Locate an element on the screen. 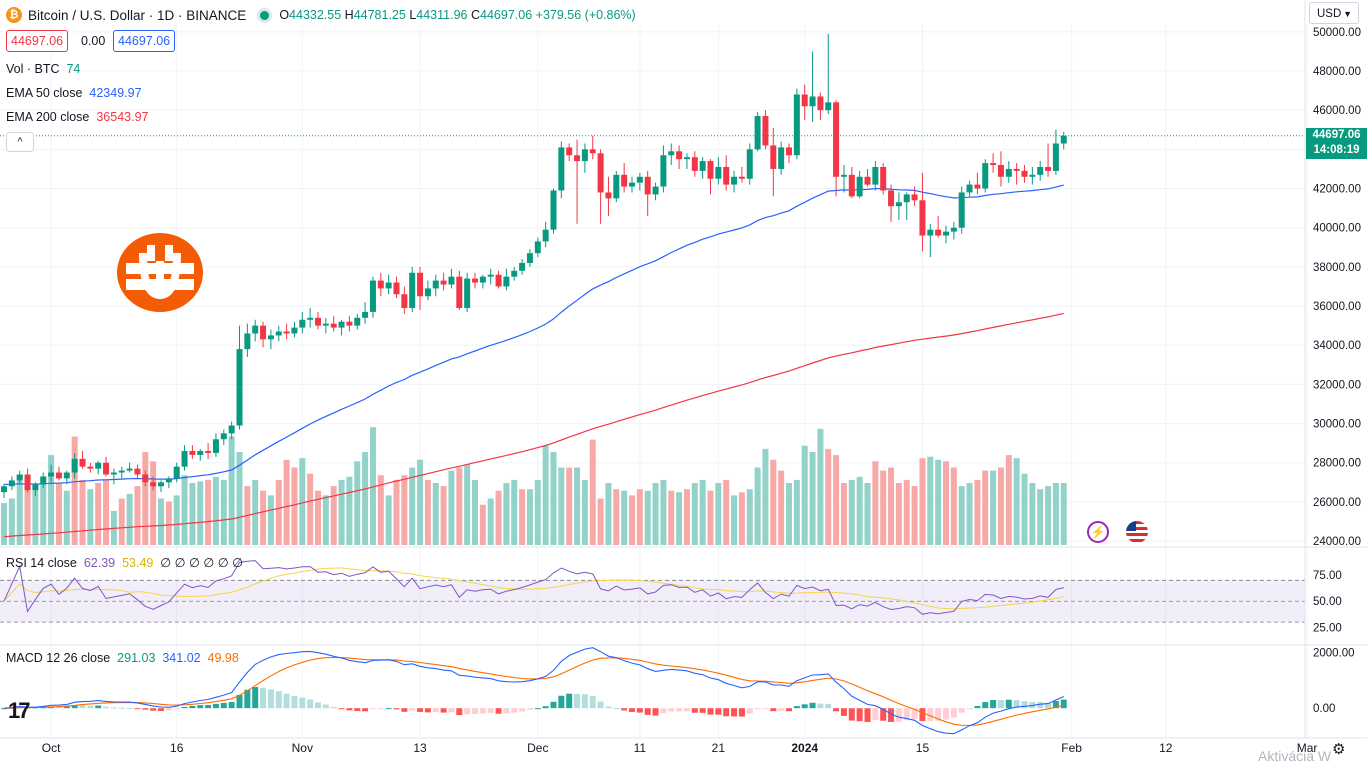 The height and width of the screenshot is (764, 1367). symbol-title: Bitcoin / U.S. Dollar · 1D · BINANCE is located at coordinates (137, 15).